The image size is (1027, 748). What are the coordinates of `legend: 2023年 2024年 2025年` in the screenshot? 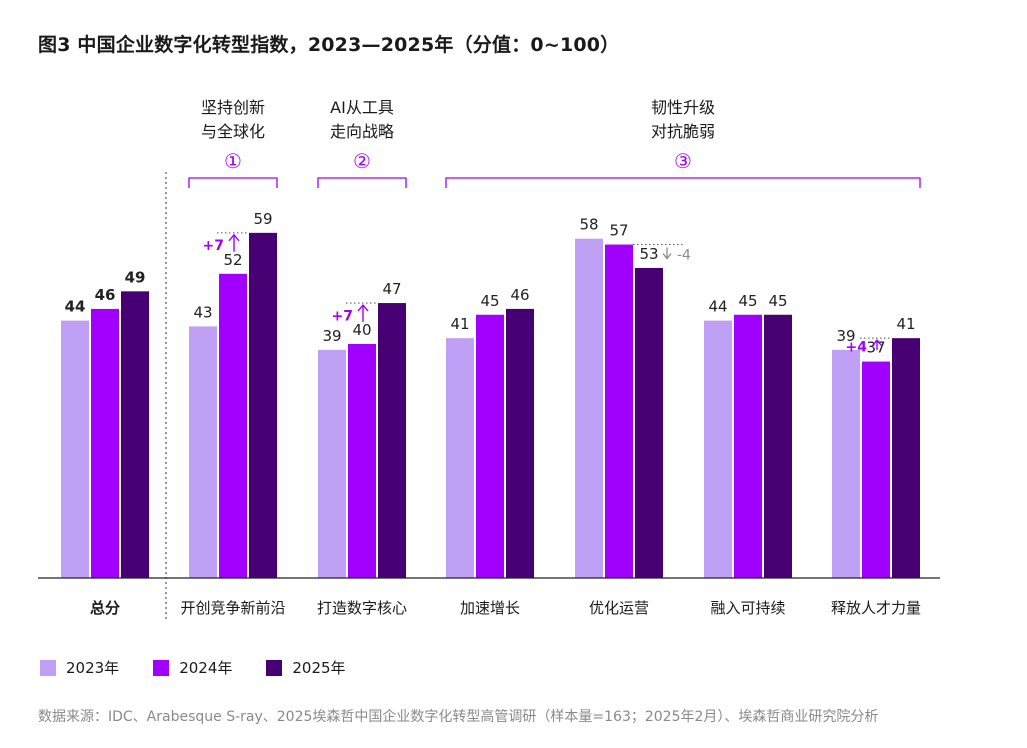 It's located at (193, 667).